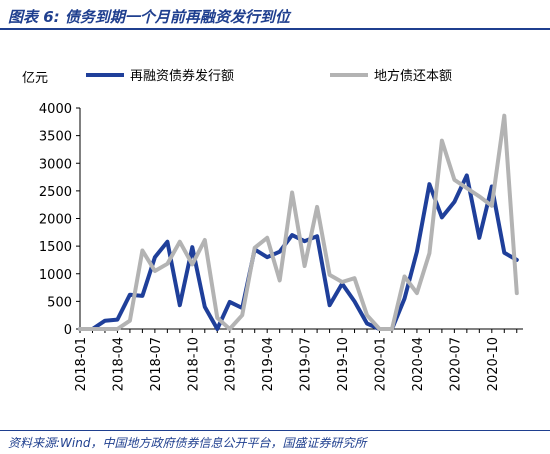 The width and height of the screenshot is (550, 454). I want to click on source-note: 资料来源:Wind，中国地方政府债券信息公开平台，国盛证券研究所, so click(187, 443).